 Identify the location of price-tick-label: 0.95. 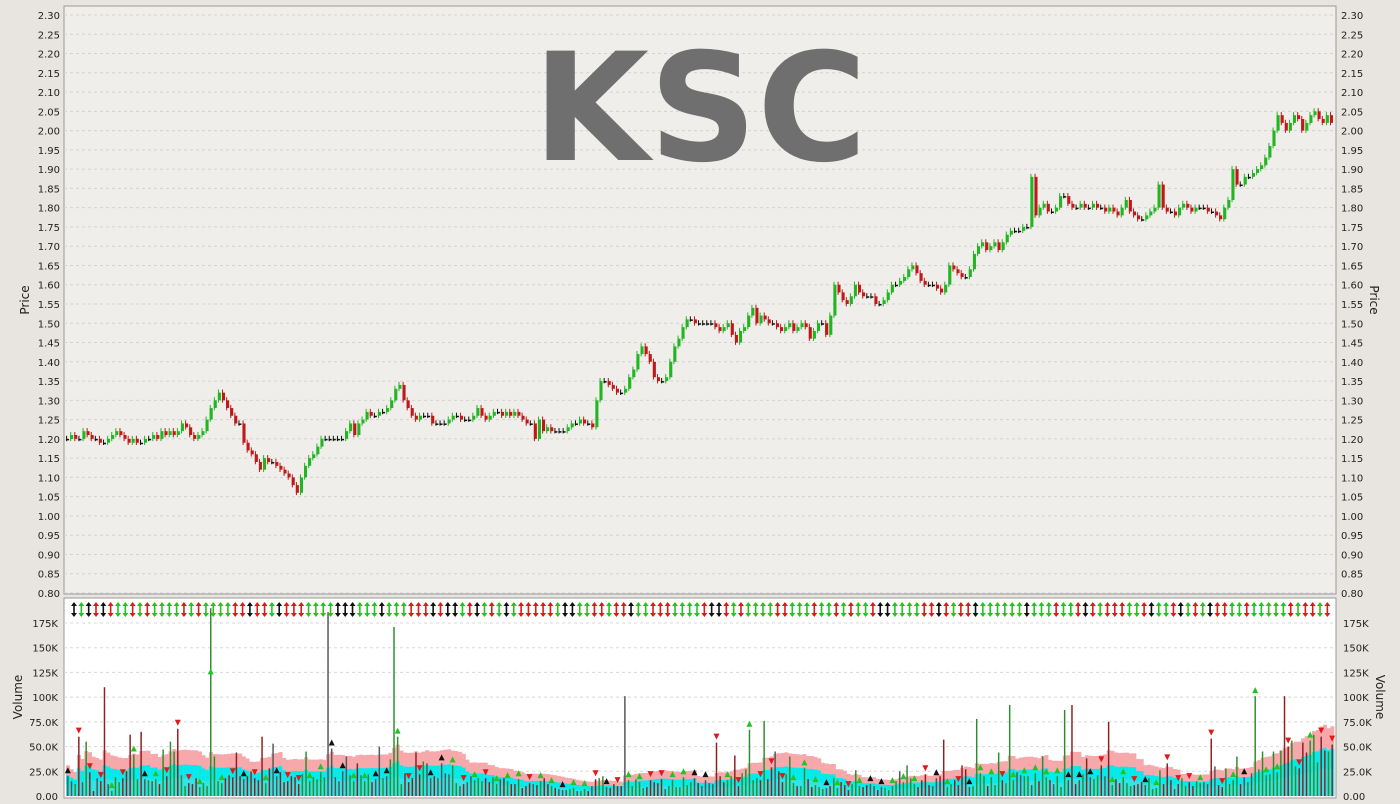
(49, 536).